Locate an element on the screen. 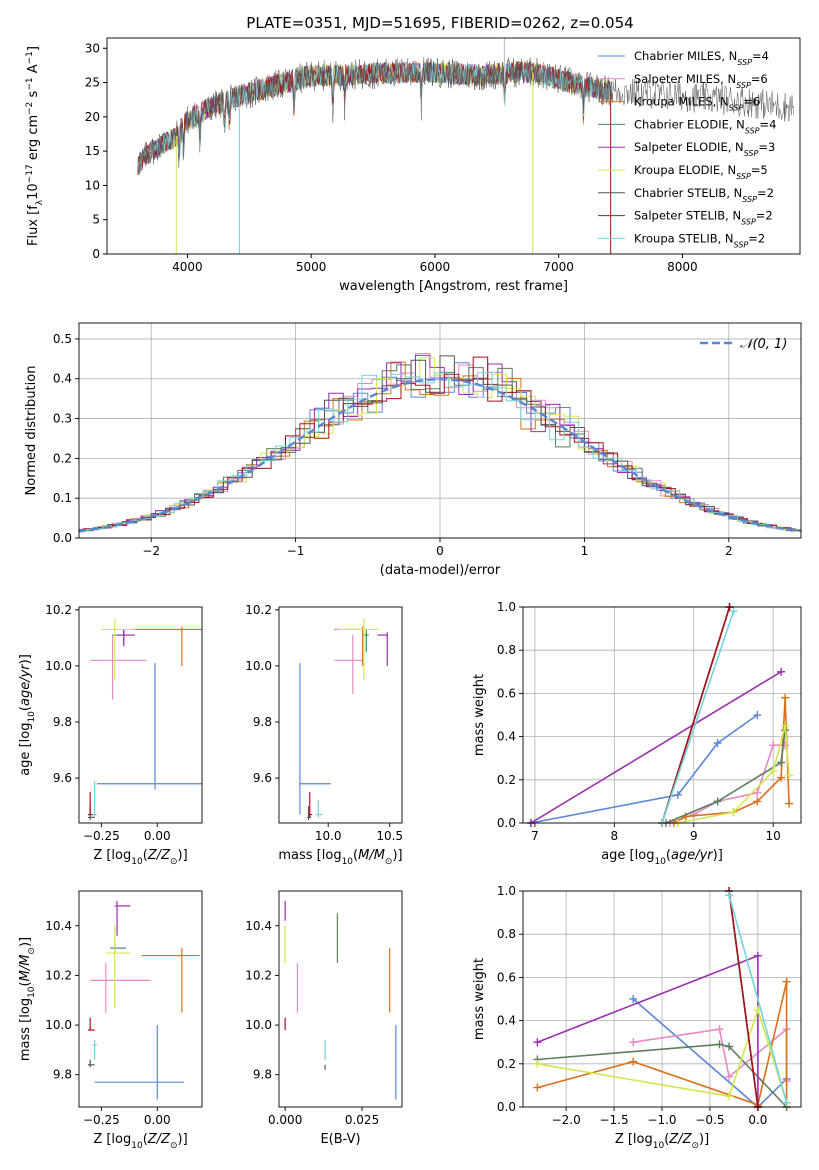 This screenshot has width=819, height=1170. x-tick-label: 4000 is located at coordinates (187, 267).